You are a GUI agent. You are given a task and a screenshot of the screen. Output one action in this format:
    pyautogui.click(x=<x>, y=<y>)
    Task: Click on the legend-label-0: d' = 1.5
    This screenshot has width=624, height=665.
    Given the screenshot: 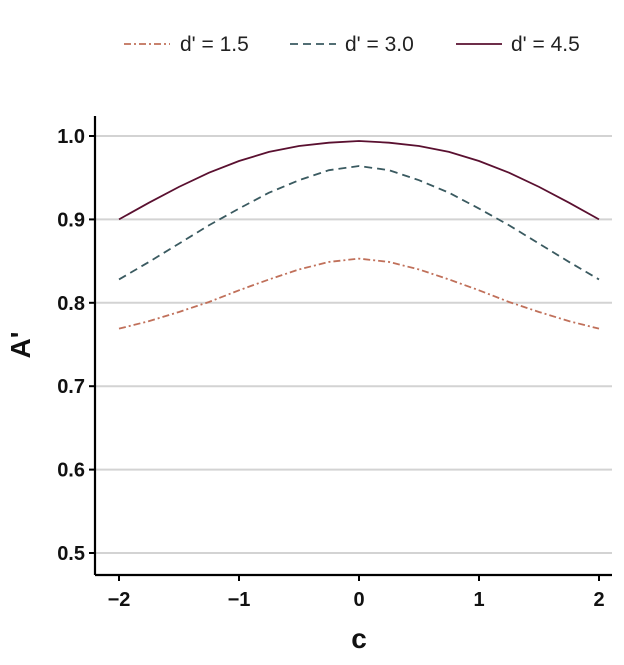 What is the action you would take?
    pyautogui.click(x=214, y=44)
    